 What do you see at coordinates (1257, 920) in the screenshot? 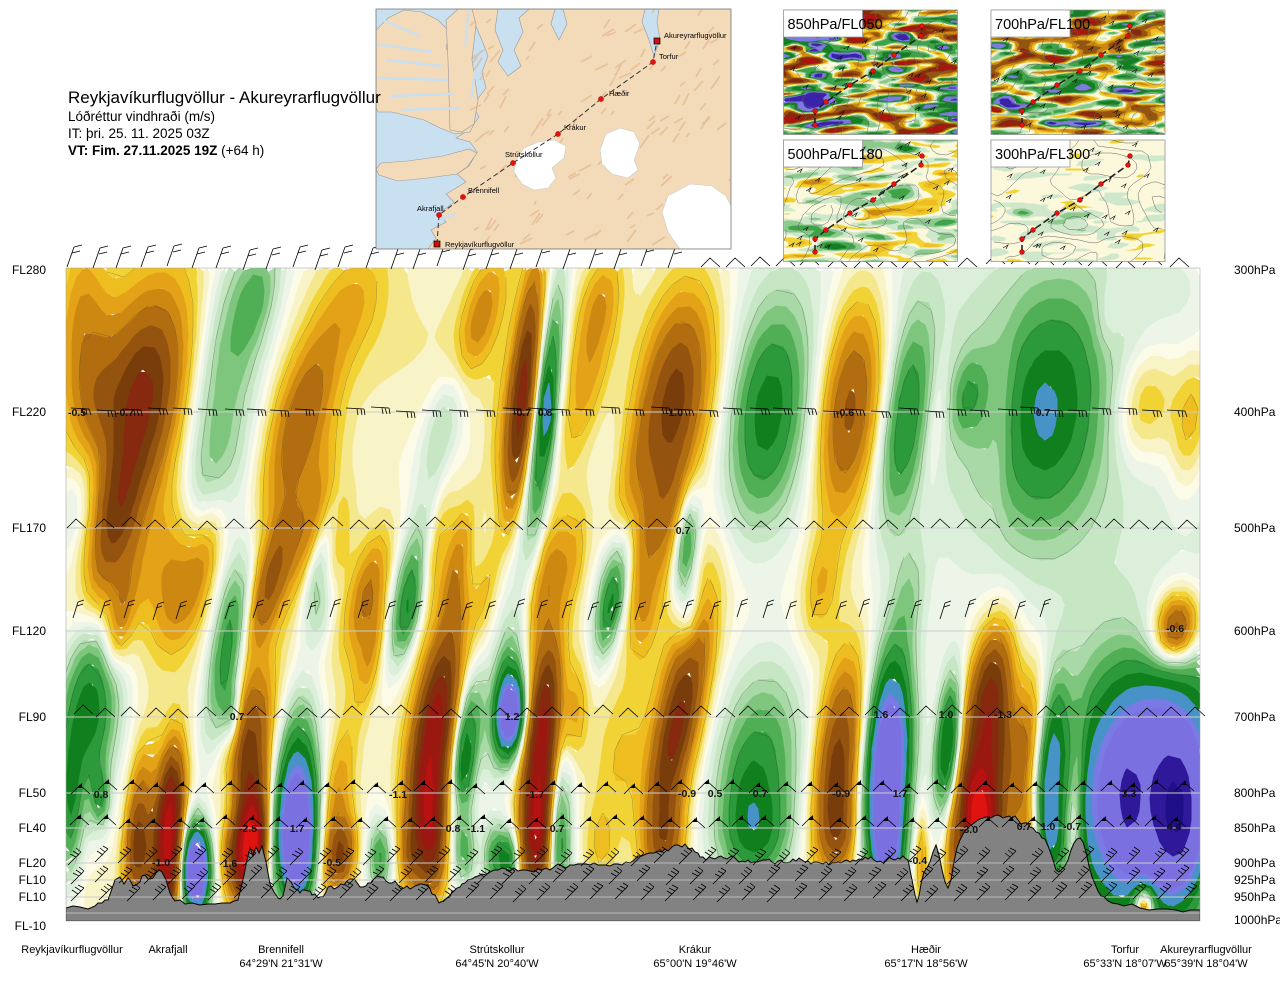
I see `svg-text: 1000hPa` at bounding box center [1257, 920].